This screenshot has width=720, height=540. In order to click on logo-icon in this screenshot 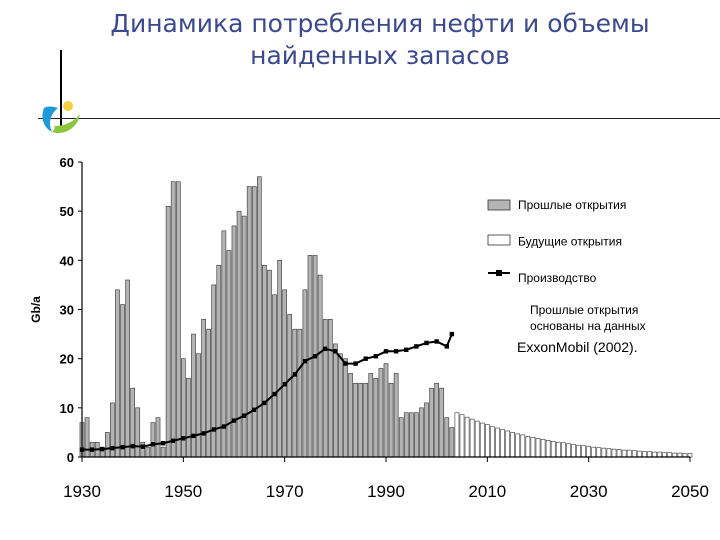, I will do `click(61, 117)`.